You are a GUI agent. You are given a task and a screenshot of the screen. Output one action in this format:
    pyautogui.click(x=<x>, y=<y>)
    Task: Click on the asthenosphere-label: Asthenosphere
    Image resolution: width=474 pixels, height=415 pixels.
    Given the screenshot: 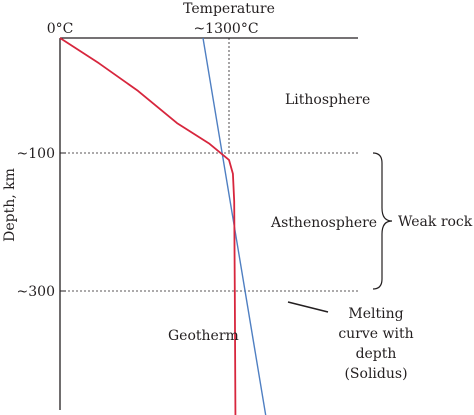 What is the action you would take?
    pyautogui.click(x=323, y=223)
    